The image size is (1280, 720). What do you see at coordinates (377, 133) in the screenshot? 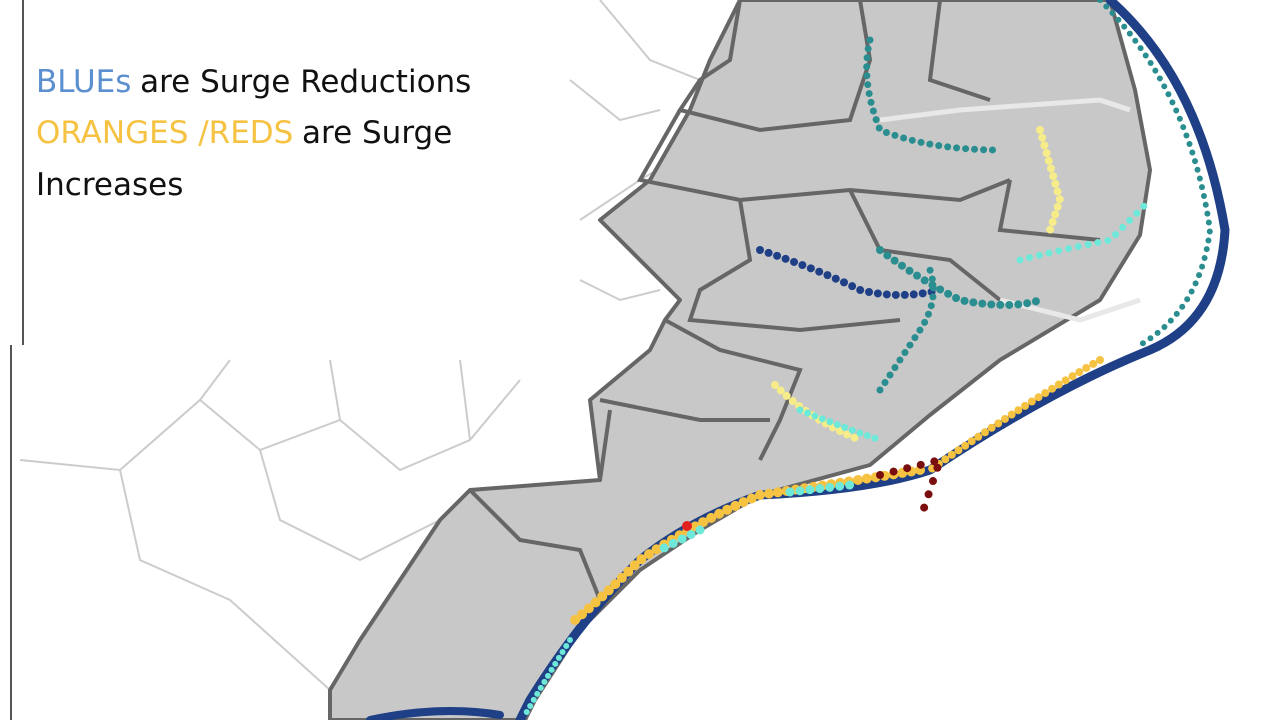
I see `legend-text: are Surge` at bounding box center [377, 133].